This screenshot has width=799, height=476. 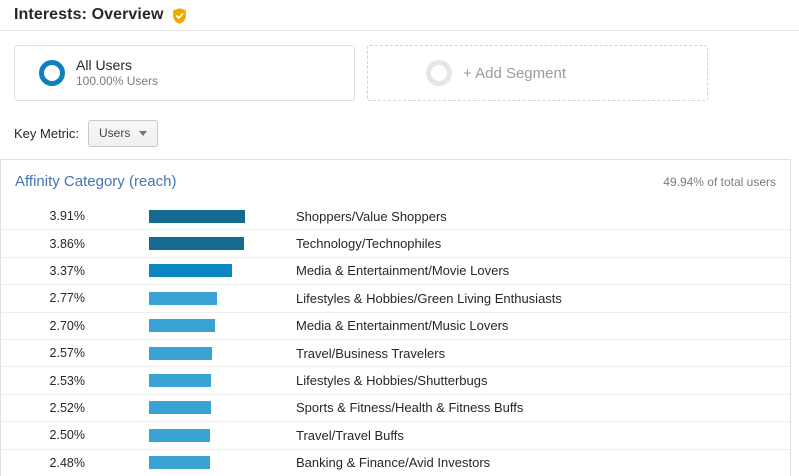 What do you see at coordinates (514, 73) in the screenshot?
I see `add-segment-label: + Add Segment` at bounding box center [514, 73].